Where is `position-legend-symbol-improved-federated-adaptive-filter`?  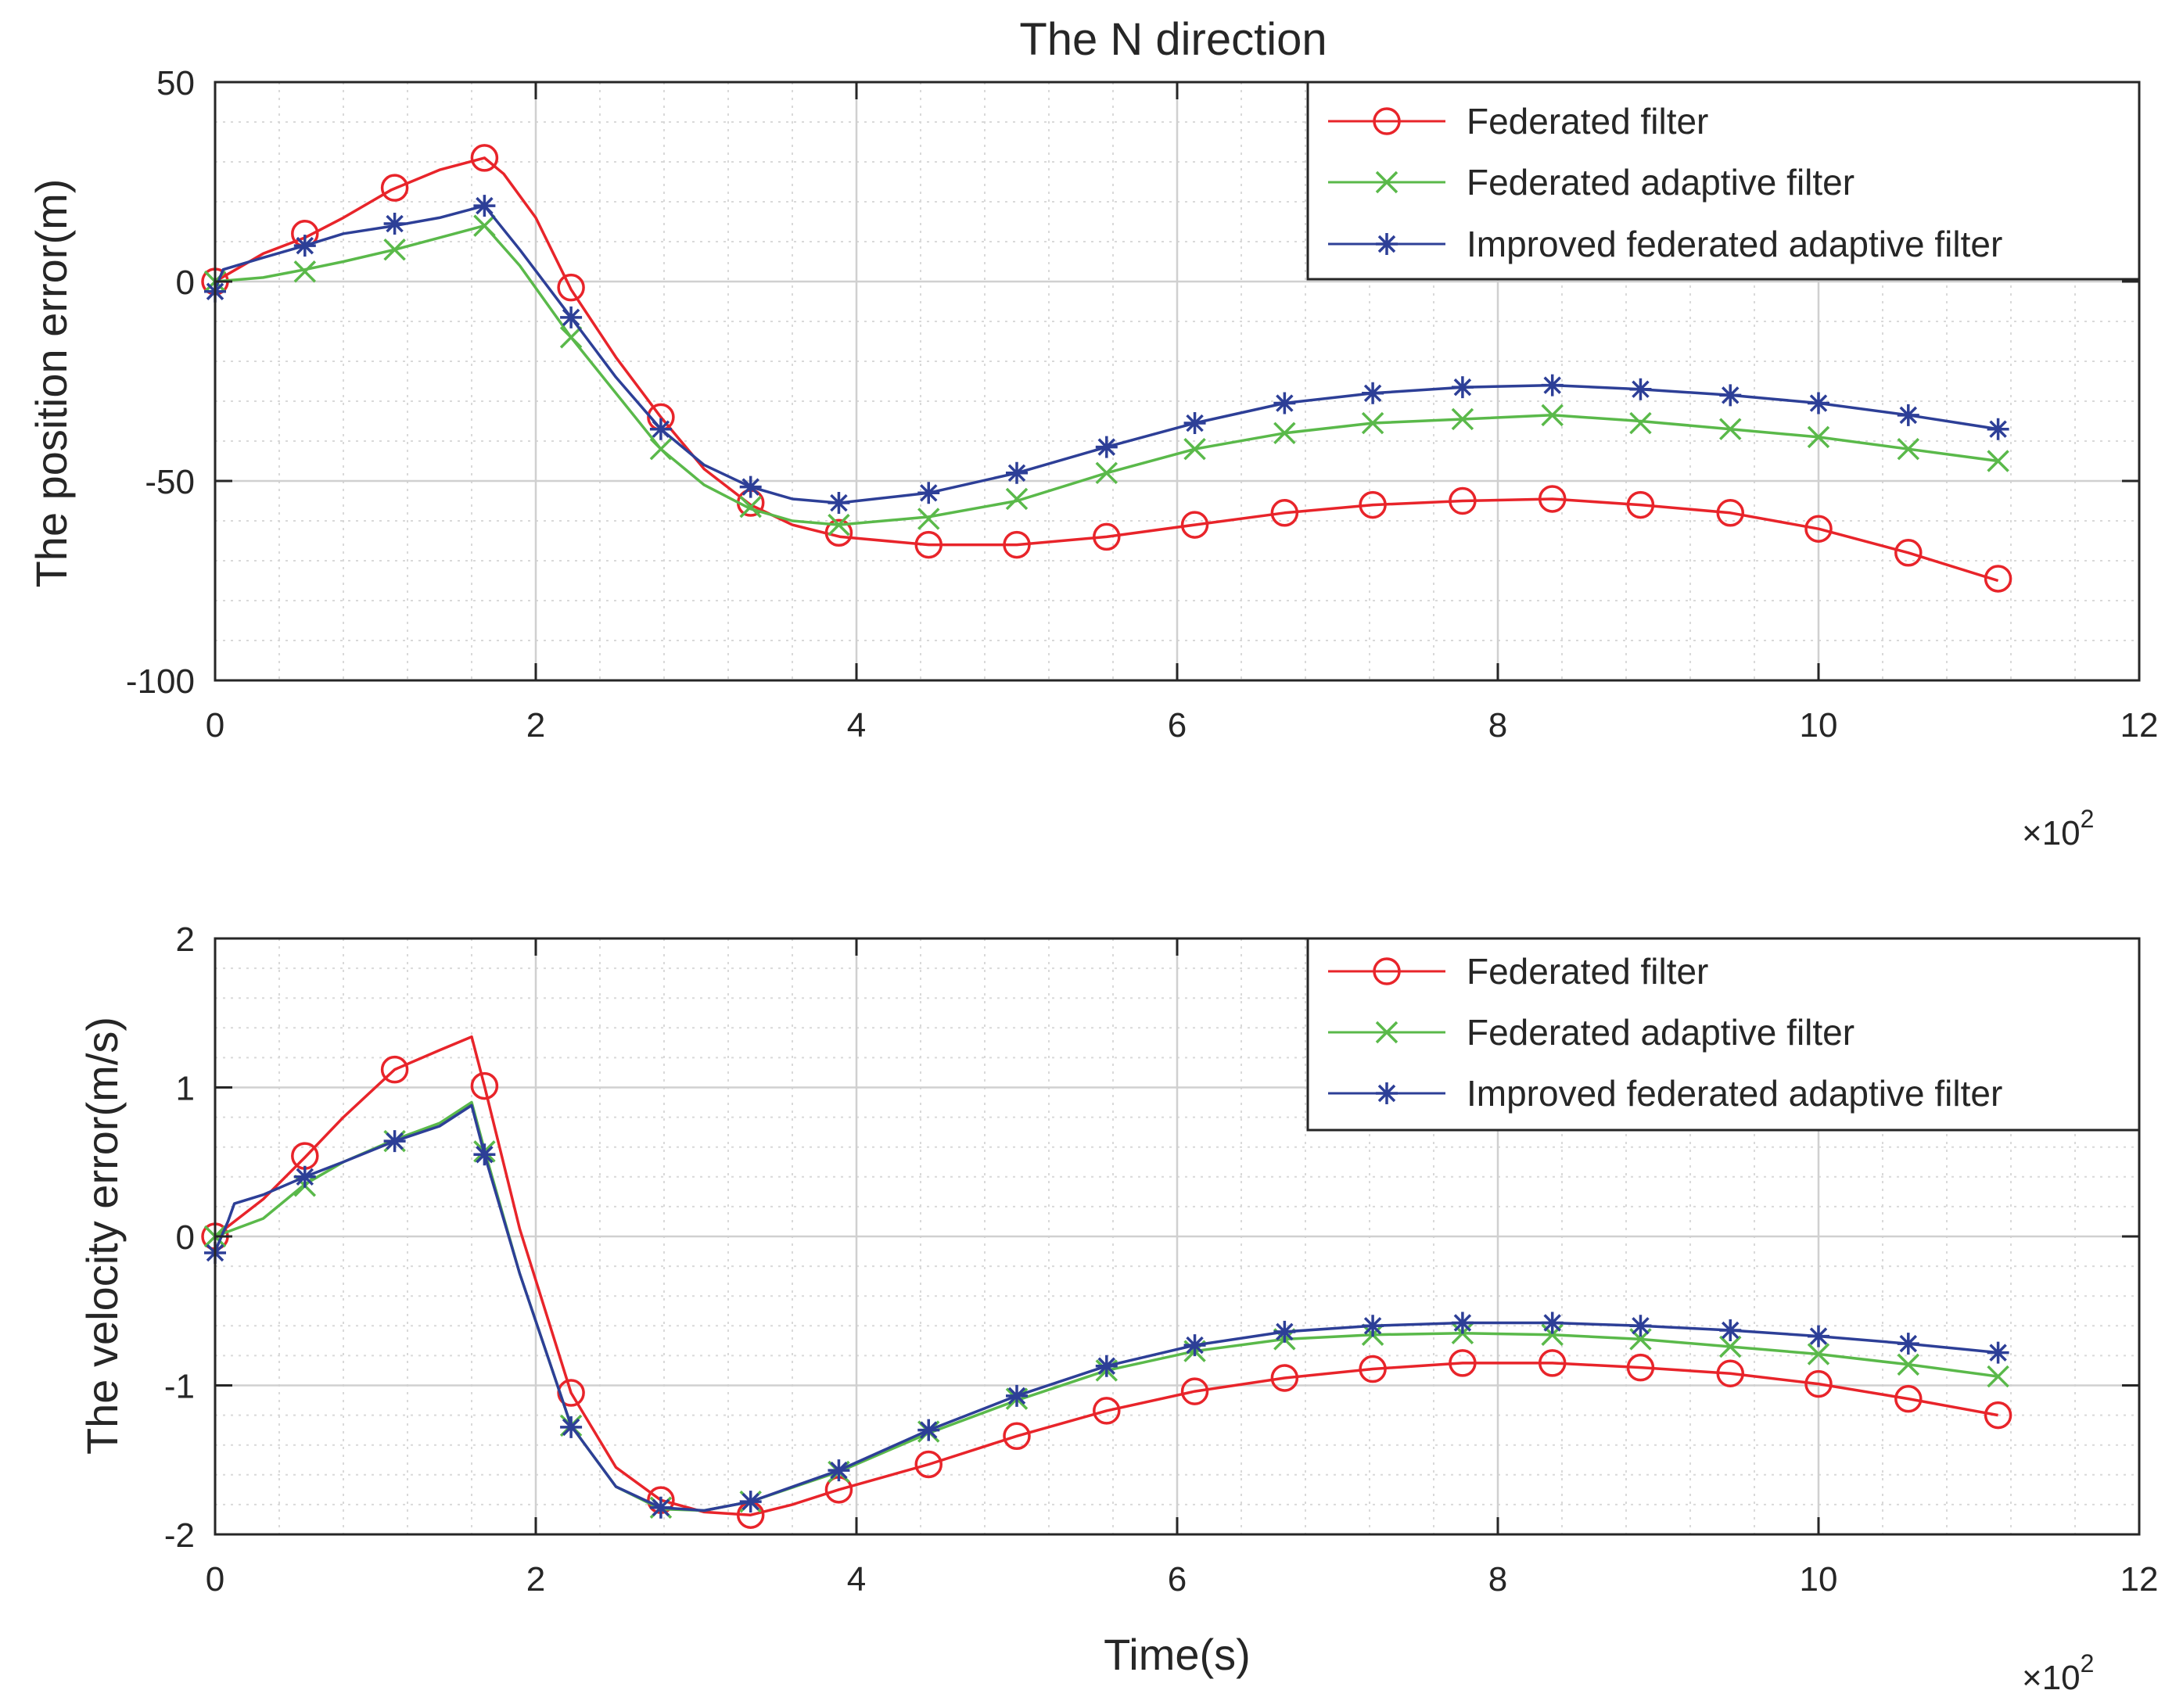
position-legend-symbol-improved-federated-adaptive-filter is located at coordinates (1387, 244).